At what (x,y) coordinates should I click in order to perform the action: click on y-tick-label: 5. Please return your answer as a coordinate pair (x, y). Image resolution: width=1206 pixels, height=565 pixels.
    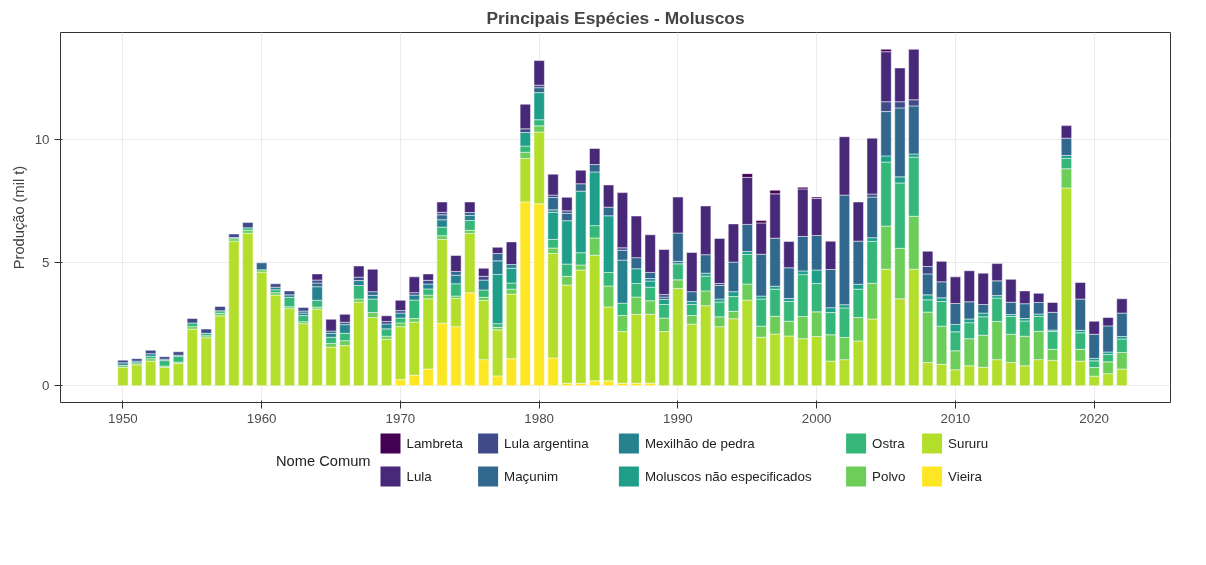
    Looking at the image, I should click on (46, 263).